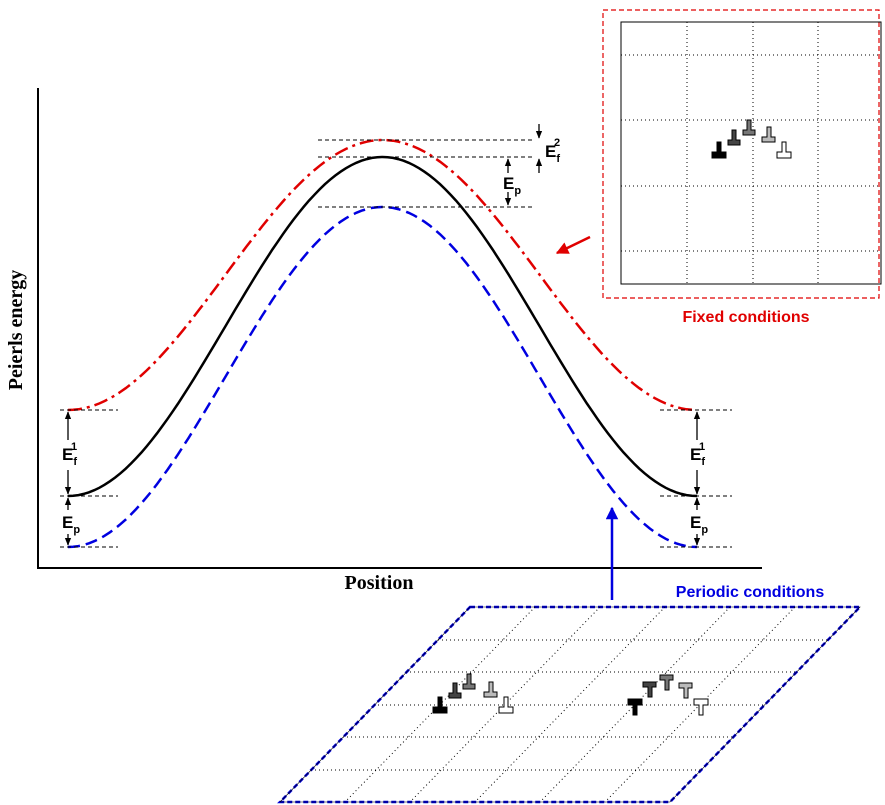 The width and height of the screenshot is (885, 805). I want to click on fixed-inset-border, so click(741, 154).